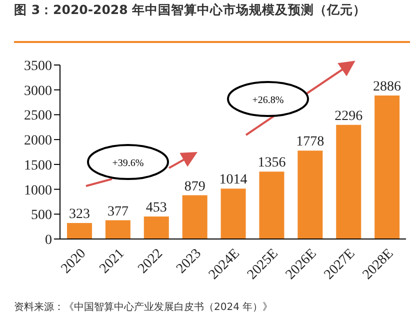 Image resolution: width=418 pixels, height=325 pixels. What do you see at coordinates (156, 208) in the screenshot?
I see `data-label: 453` at bounding box center [156, 208].